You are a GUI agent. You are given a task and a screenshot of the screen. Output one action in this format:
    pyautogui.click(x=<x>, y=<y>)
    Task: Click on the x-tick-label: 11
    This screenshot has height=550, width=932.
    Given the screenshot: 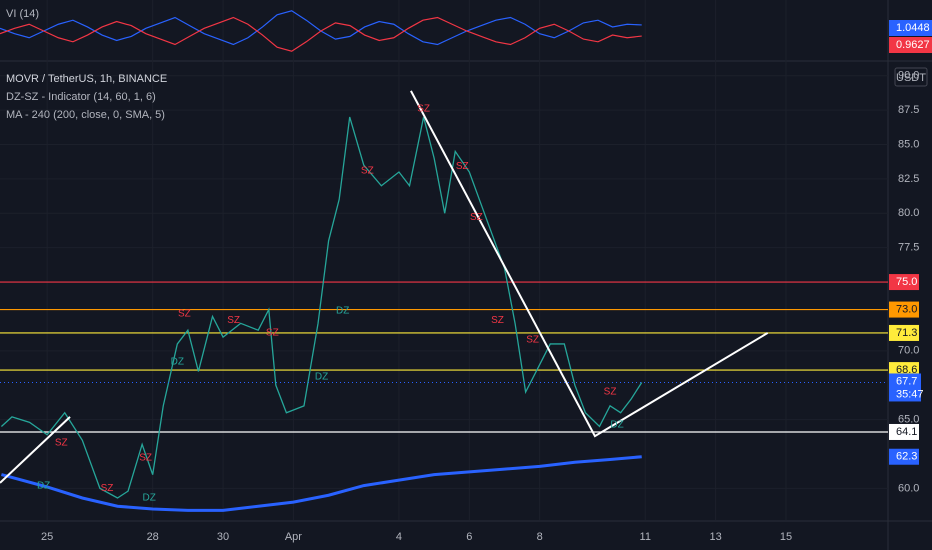 What is the action you would take?
    pyautogui.click(x=645, y=537)
    